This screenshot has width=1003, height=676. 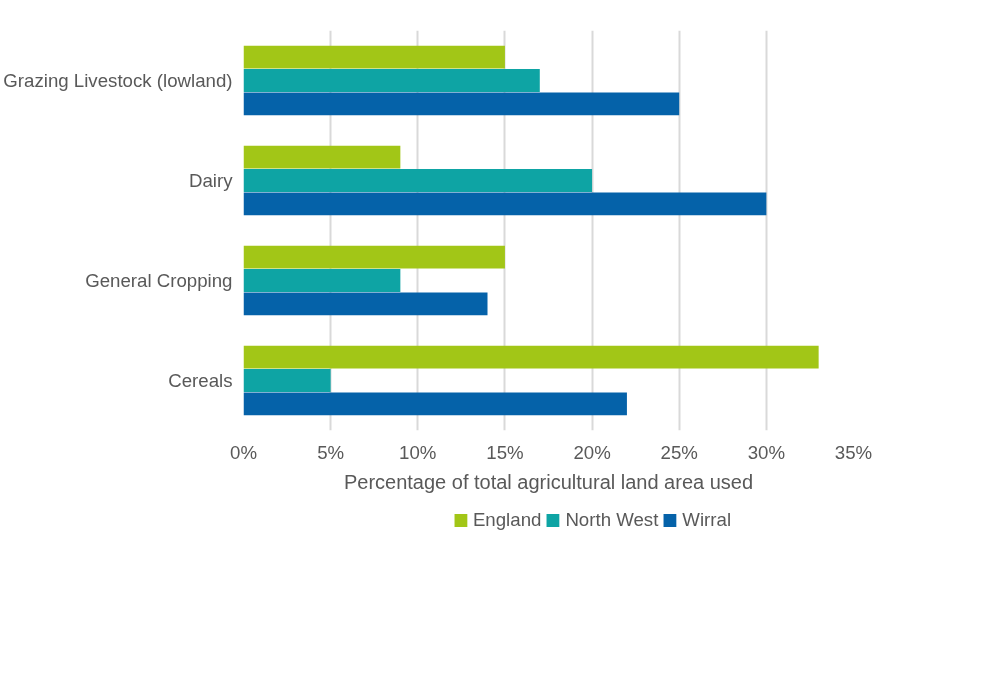 What do you see at coordinates (505, 452) in the screenshot?
I see `x-tick-label: 15%` at bounding box center [505, 452].